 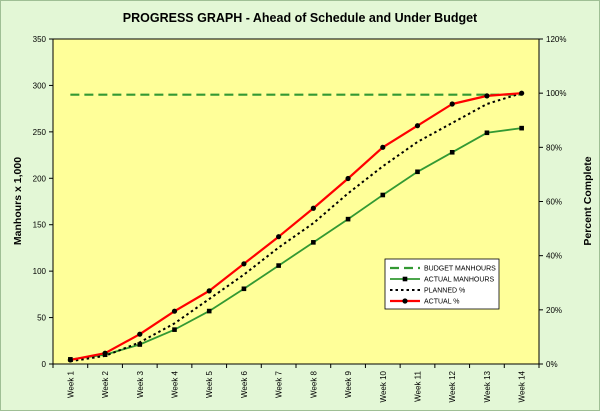 What do you see at coordinates (313, 384) in the screenshot?
I see `x-tick-label: Week 8` at bounding box center [313, 384].